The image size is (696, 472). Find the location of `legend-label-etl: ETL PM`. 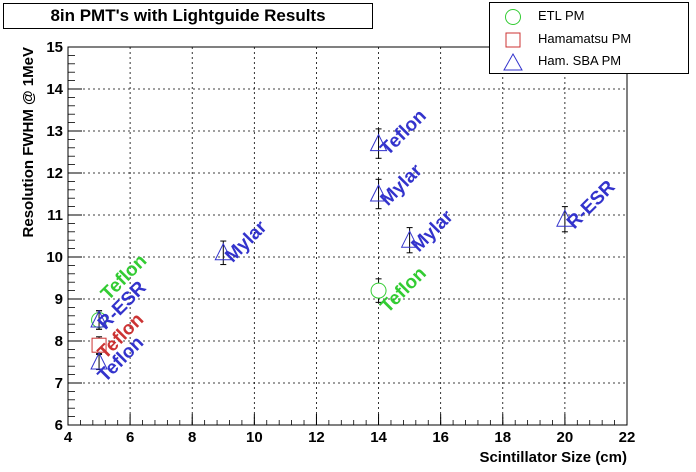

legend-label-etl: ETL PM is located at coordinates (561, 15).